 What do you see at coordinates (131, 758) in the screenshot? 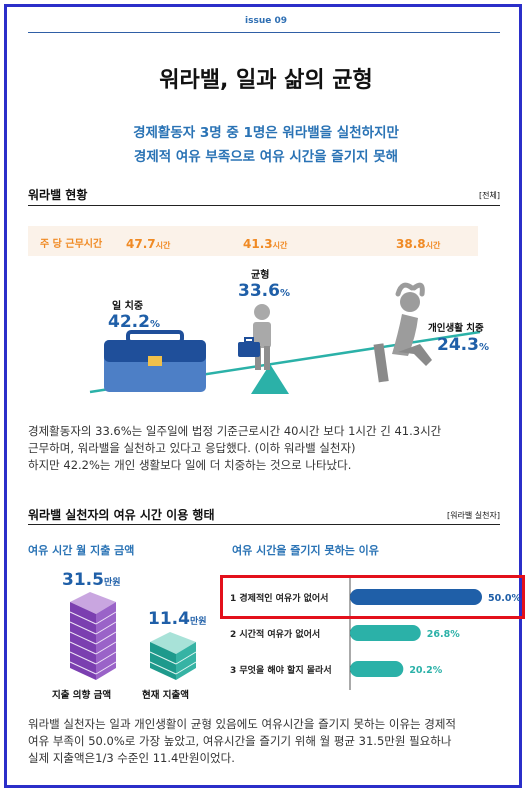
I see `section2-text-line: 실제 지출액은1/3 수준인 11.4만원이었다.` at bounding box center [131, 758].